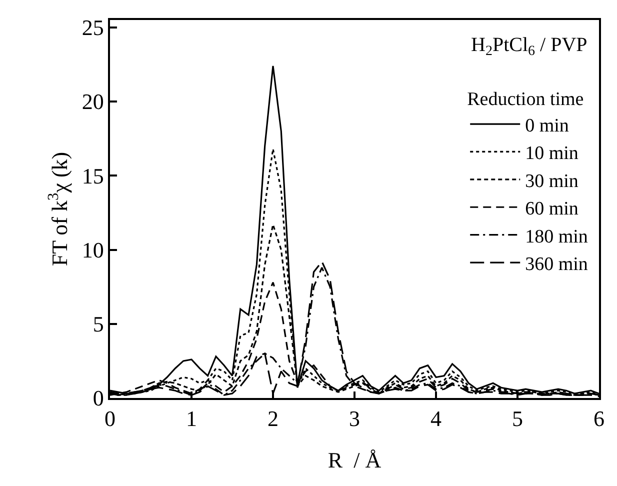 This screenshot has width=617, height=486. I want to click on legend-label: 60 min, so click(552, 209).